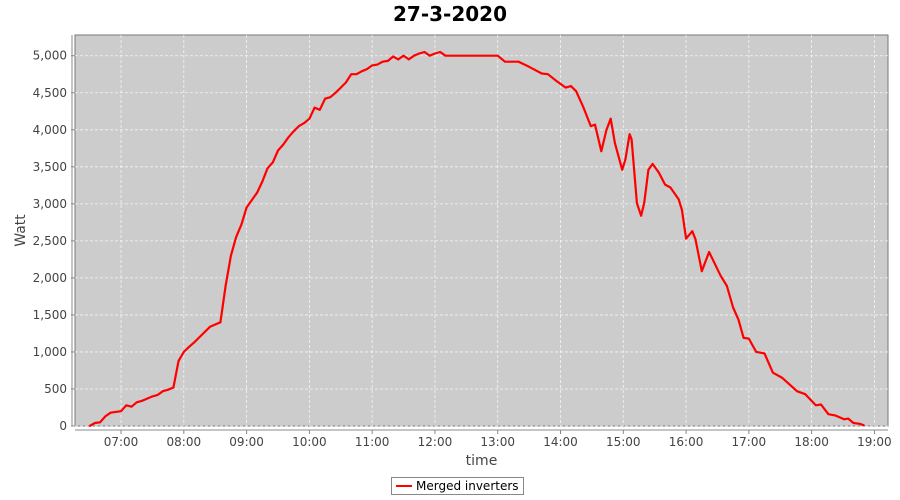 Image resolution: width=900 pixels, height=500 pixels. I want to click on x-tick-label: 19:00, so click(874, 442).